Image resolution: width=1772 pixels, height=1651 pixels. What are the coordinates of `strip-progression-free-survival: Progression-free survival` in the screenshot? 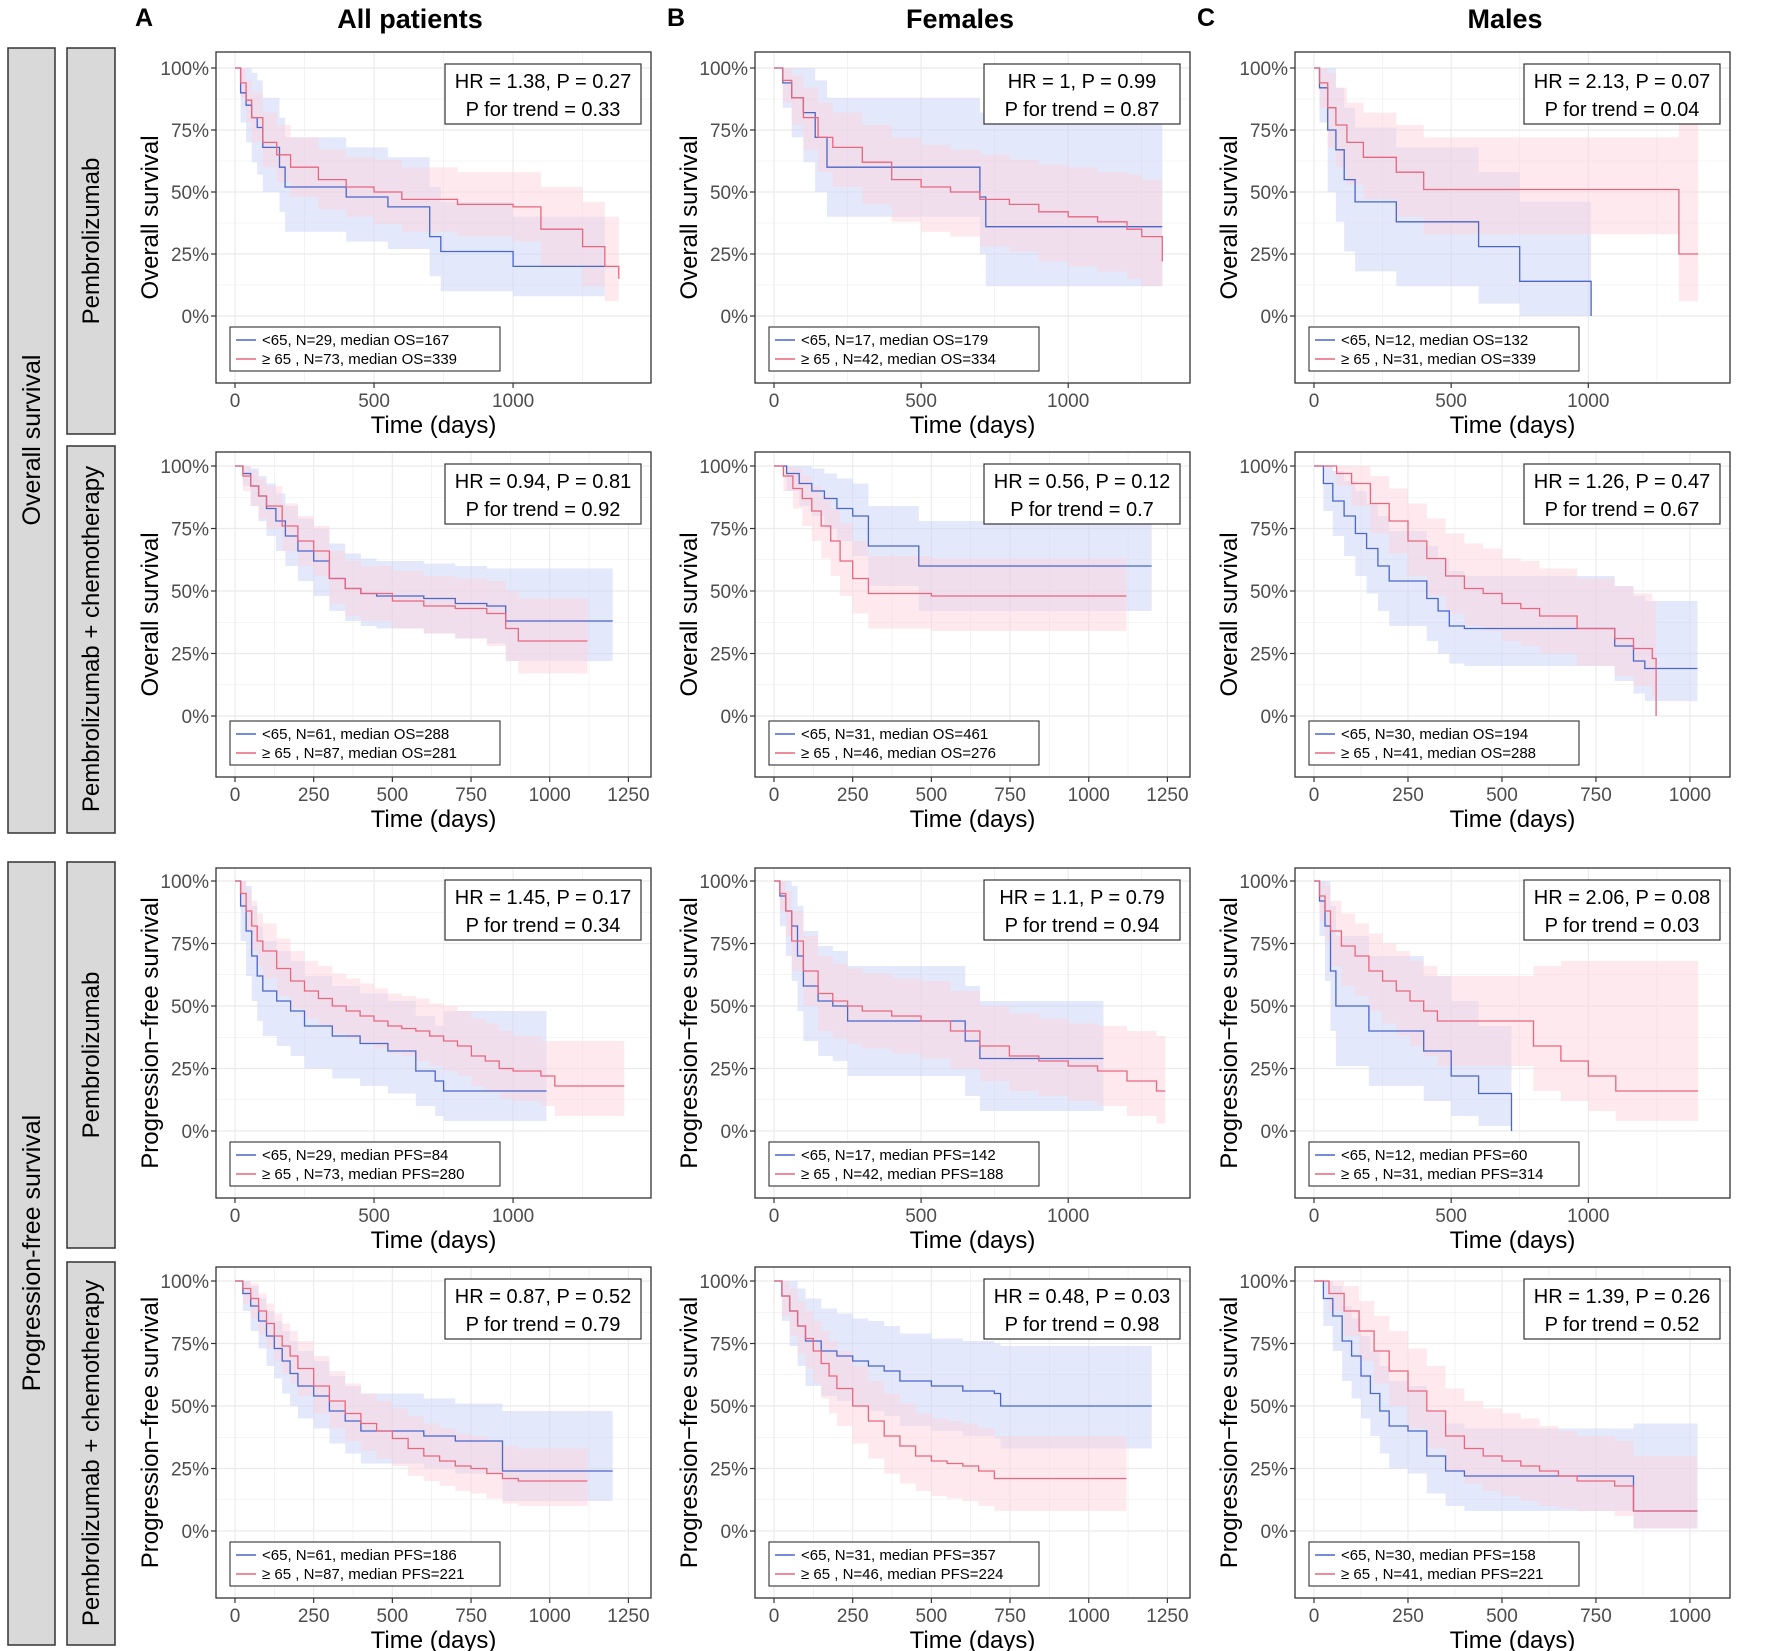 It's located at (31, 1253).